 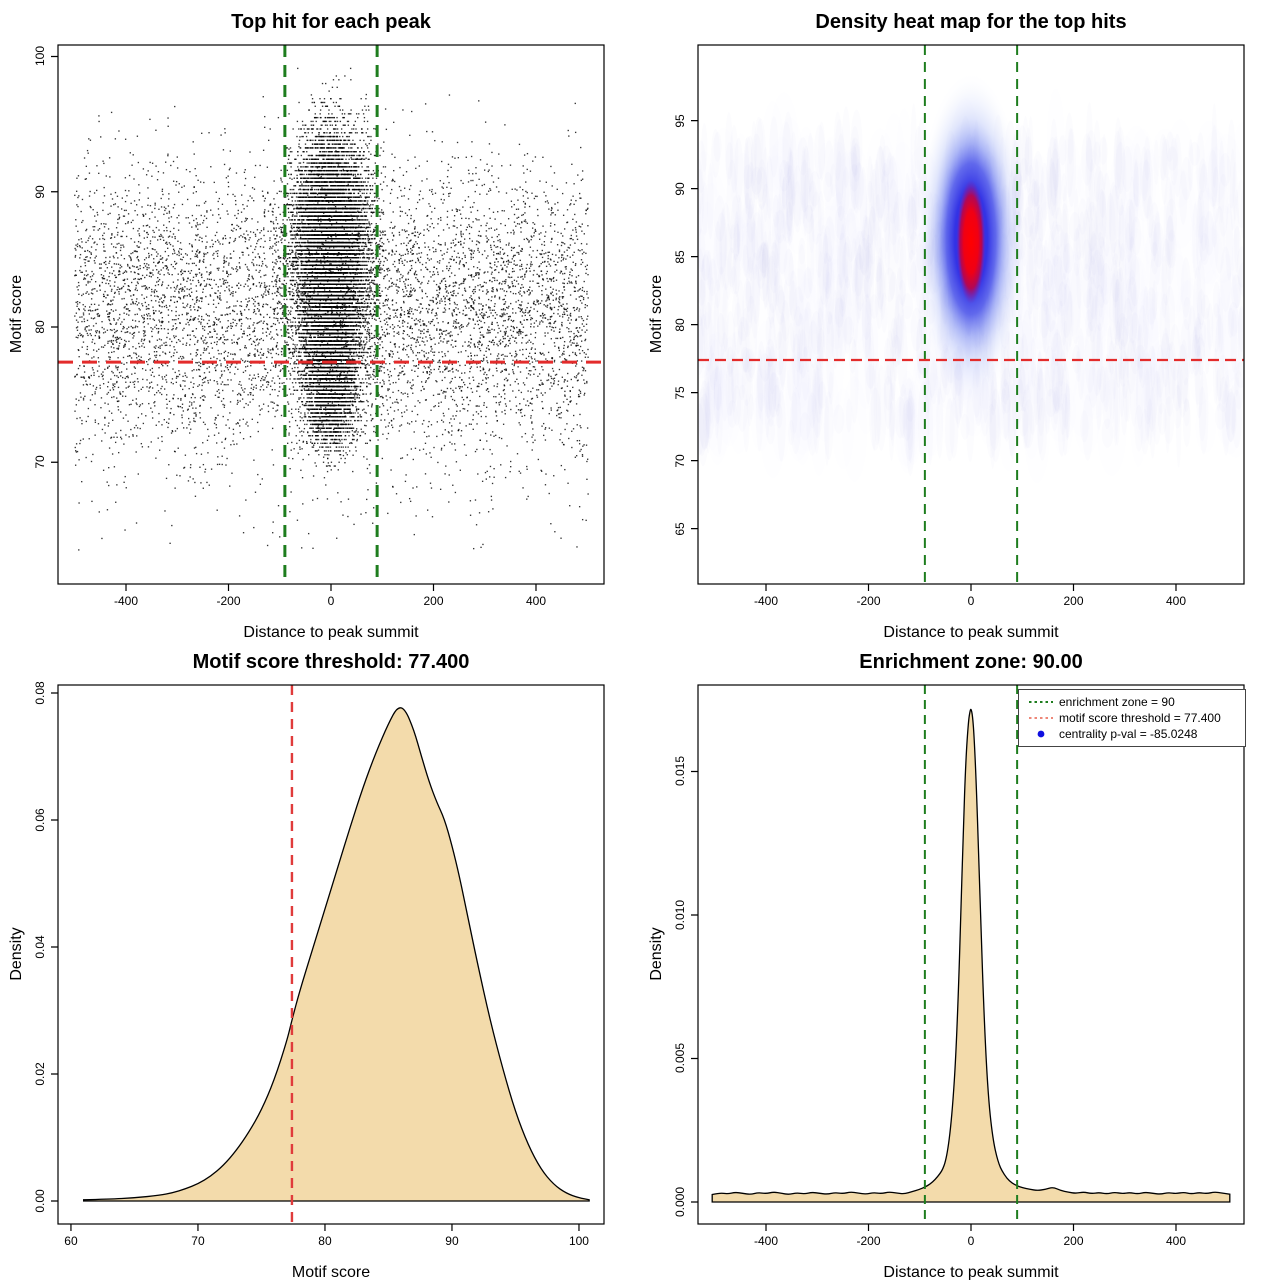 What do you see at coordinates (198, 1241) in the screenshot?
I see `x-tick-label: 70` at bounding box center [198, 1241].